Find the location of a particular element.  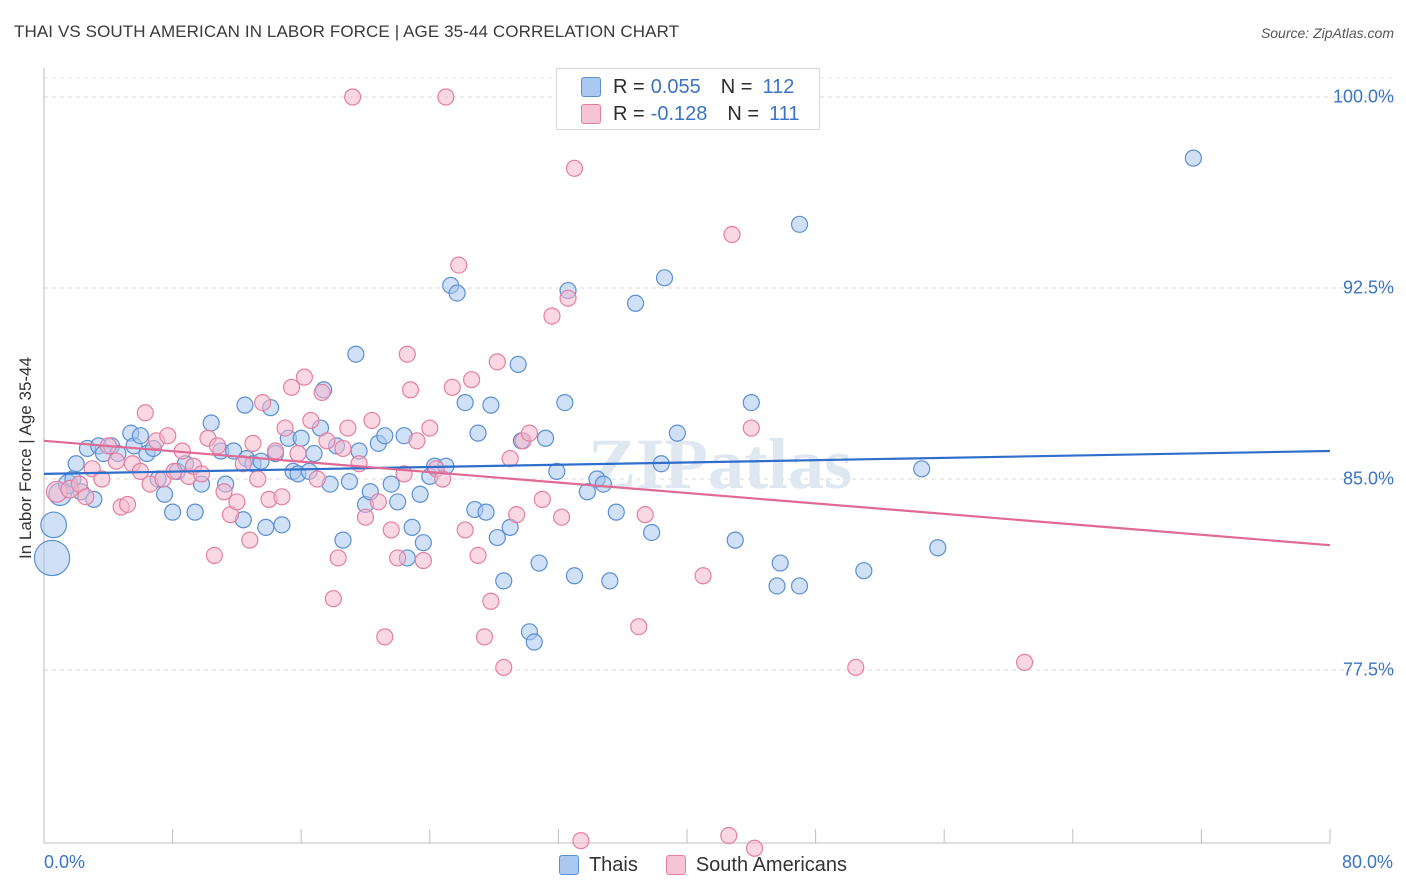

y-tick-label: 77.5% is located at coordinates (1368, 669).